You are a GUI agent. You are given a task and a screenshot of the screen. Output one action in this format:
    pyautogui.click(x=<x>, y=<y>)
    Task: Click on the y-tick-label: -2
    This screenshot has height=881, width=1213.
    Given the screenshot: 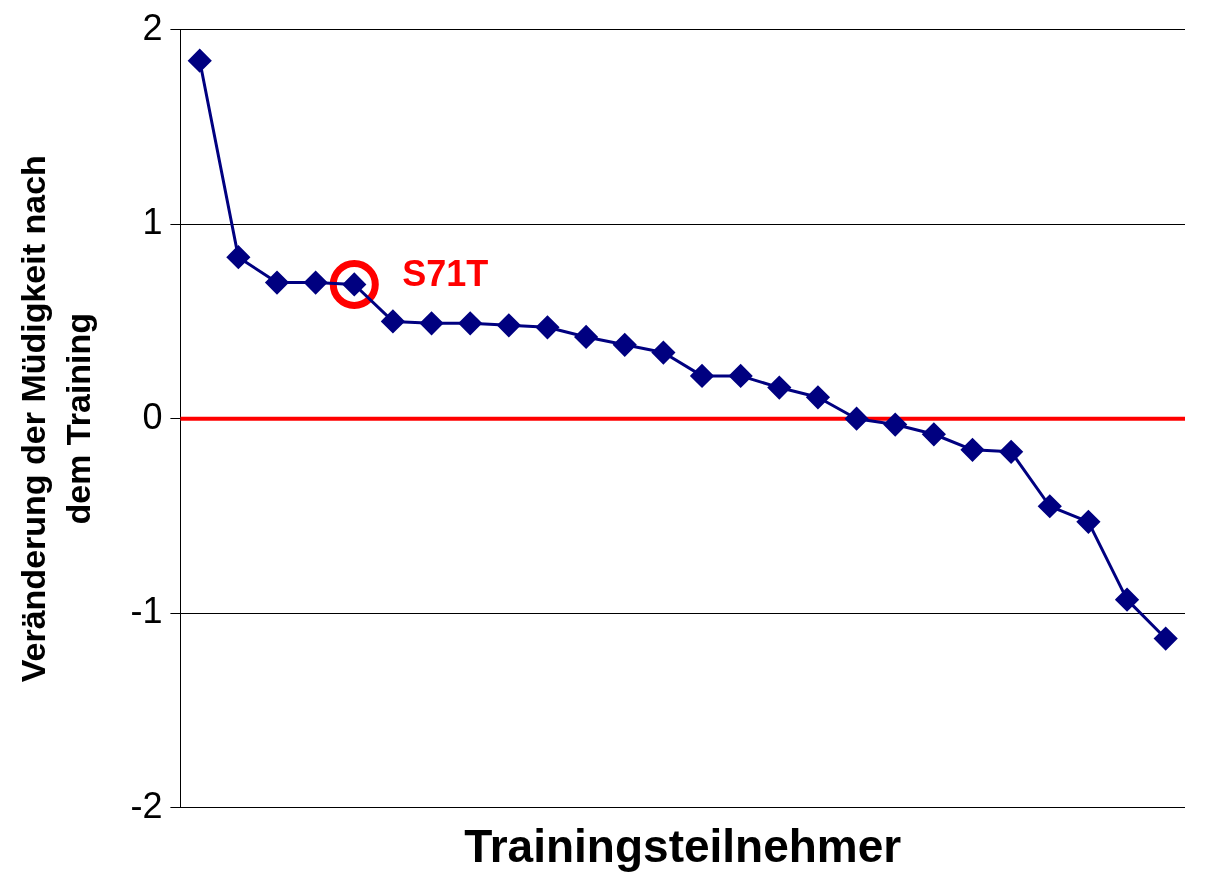 What is the action you would take?
    pyautogui.click(x=146, y=805)
    